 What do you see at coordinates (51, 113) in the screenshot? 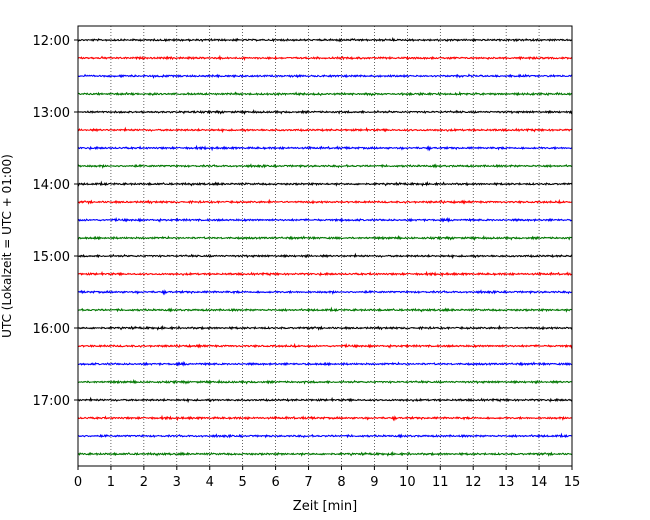
I see `y-tick-label: 13:00` at bounding box center [51, 113].